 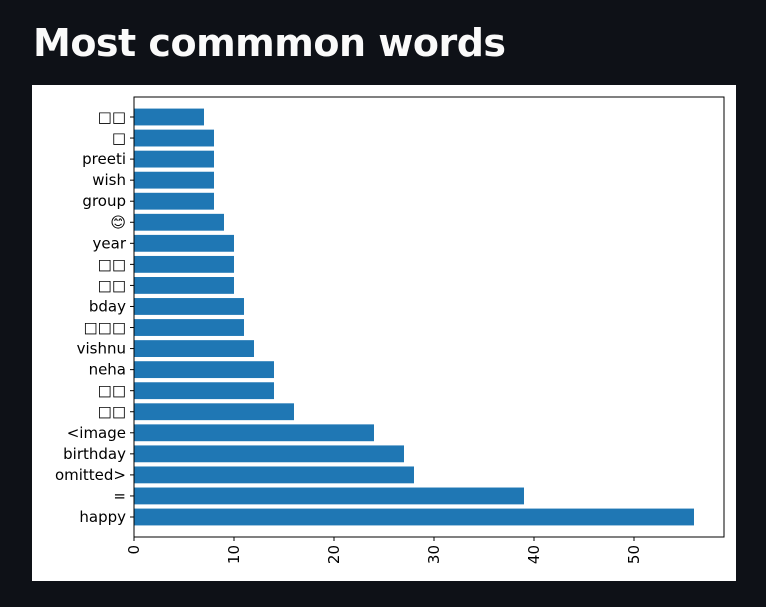 What do you see at coordinates (334, 554) in the screenshot?
I see `x-tick-label: 20` at bounding box center [334, 554].